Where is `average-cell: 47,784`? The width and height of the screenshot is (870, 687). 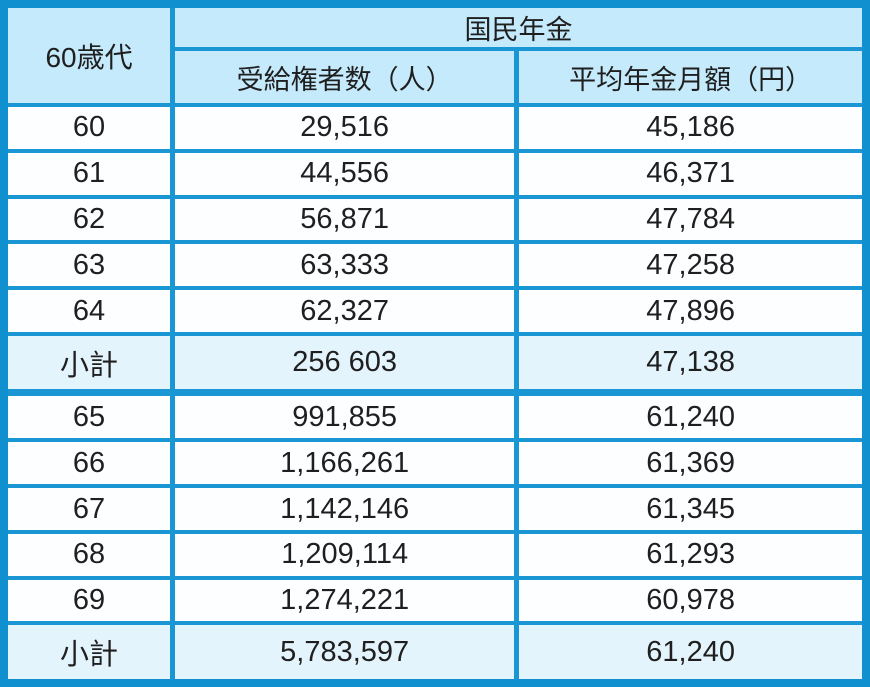
average-cell: 47,784 is located at coordinates (691, 219).